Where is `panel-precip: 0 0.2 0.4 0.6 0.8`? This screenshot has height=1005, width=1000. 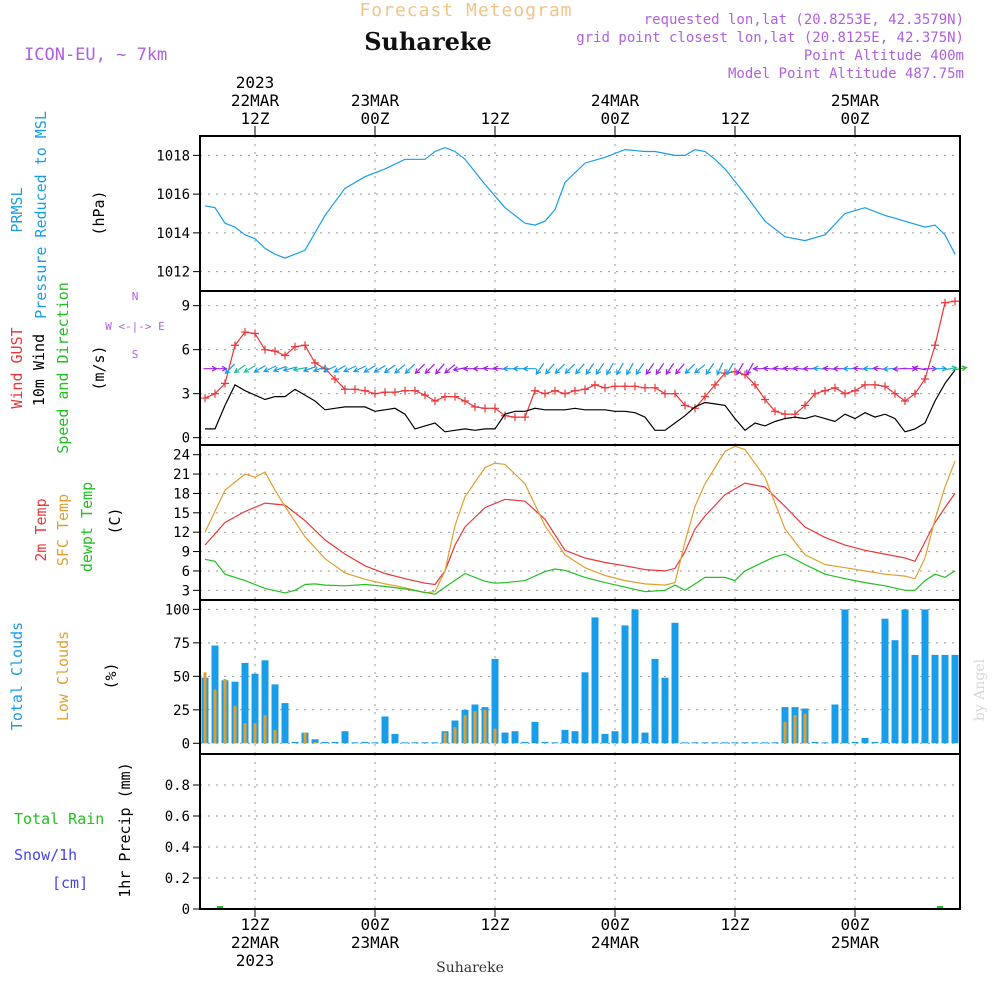
panel-precip: 0 0.2 0.4 0.6 0.8 is located at coordinates (562, 836).